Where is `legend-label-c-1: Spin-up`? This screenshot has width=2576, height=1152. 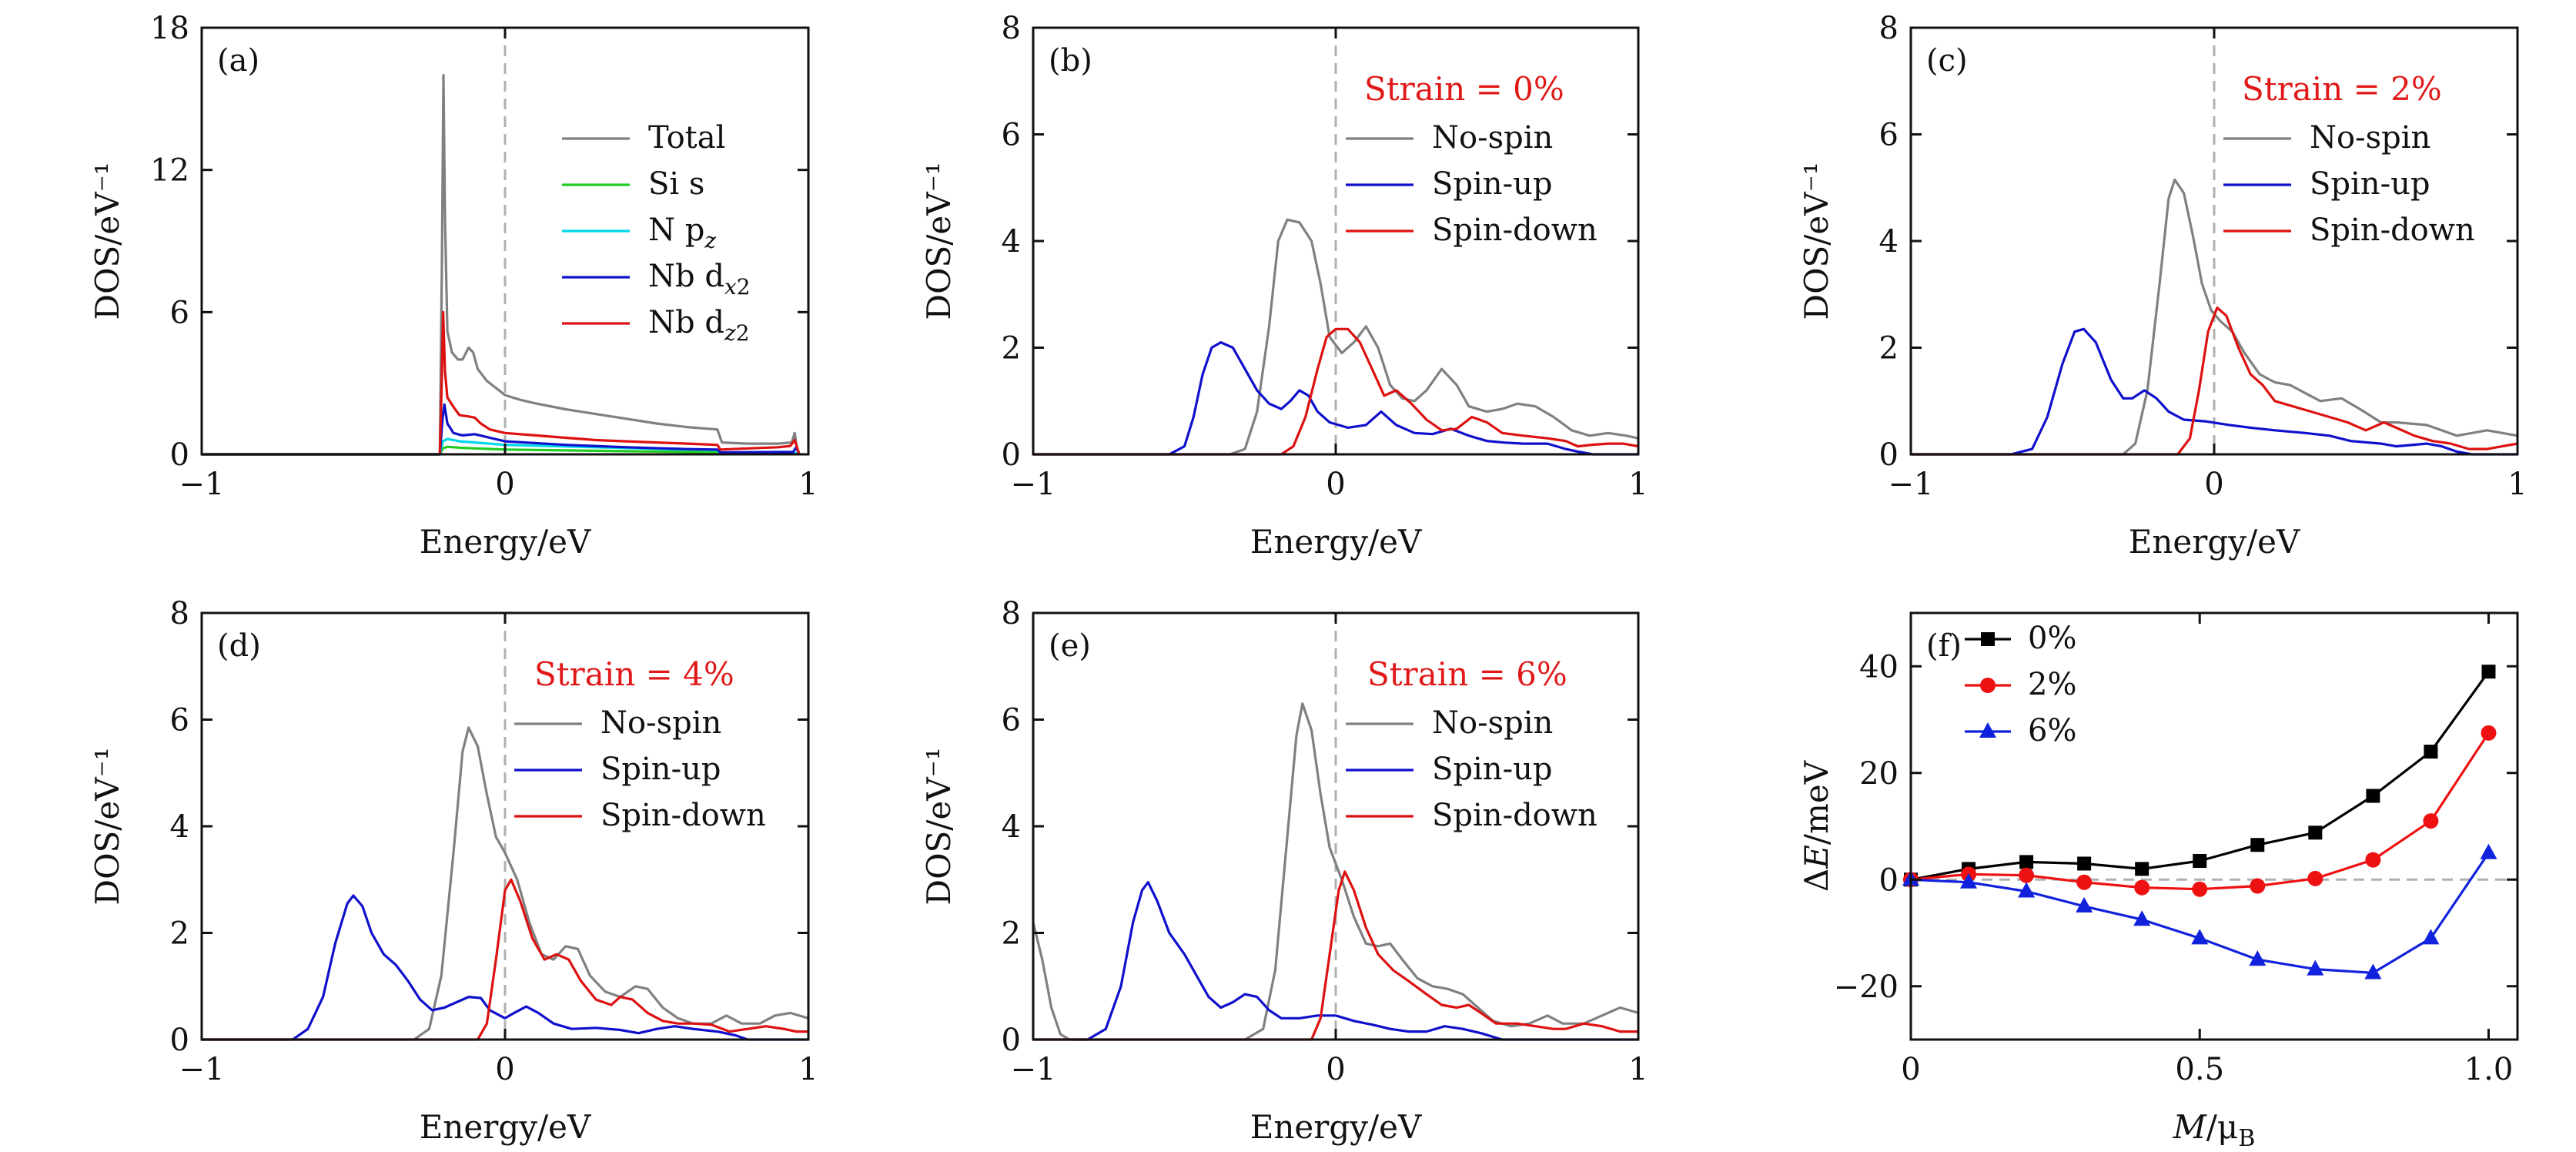 legend-label-c-1: Spin-up is located at coordinates (2370, 184).